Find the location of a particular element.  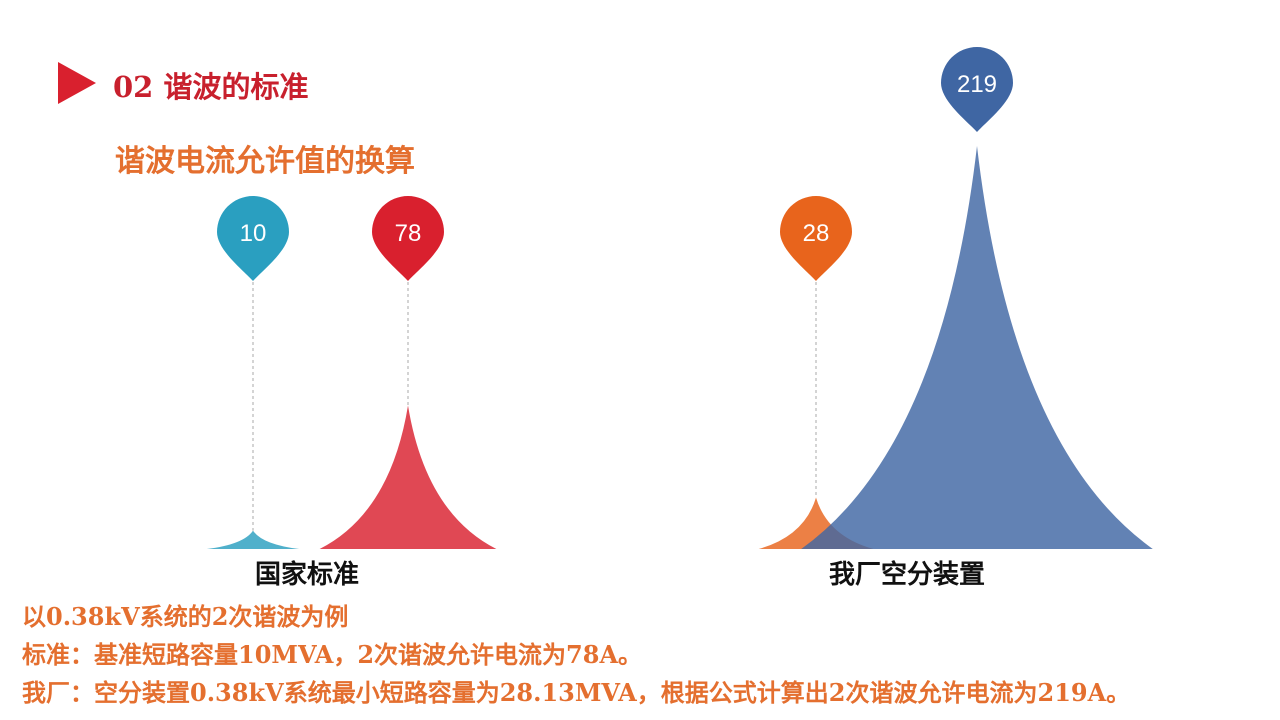

category-label: 我厂空分装置 is located at coordinates (907, 574).